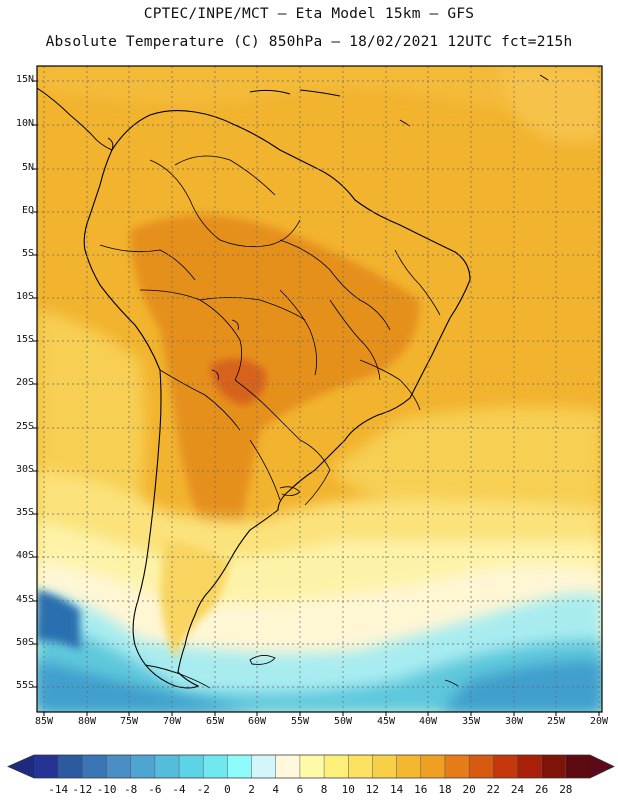 This screenshot has width=618, height=800. What do you see at coordinates (348, 789) in the screenshot?
I see `colorbar-tick-label: 10` at bounding box center [348, 789].